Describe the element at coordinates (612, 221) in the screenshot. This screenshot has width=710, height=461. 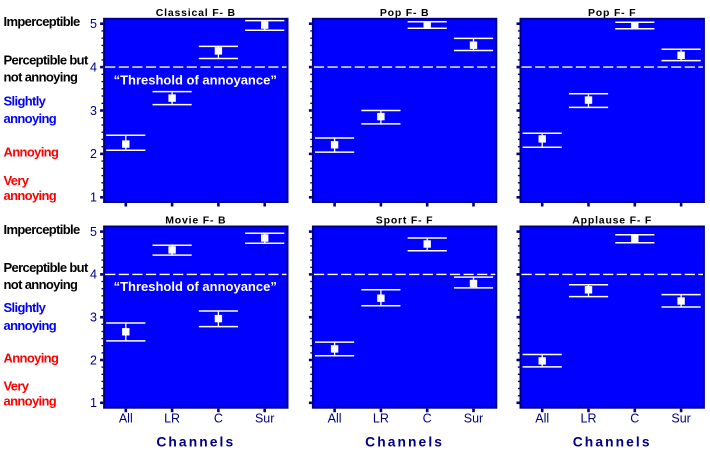
I see `svg-text: Applause F- F` at that location.